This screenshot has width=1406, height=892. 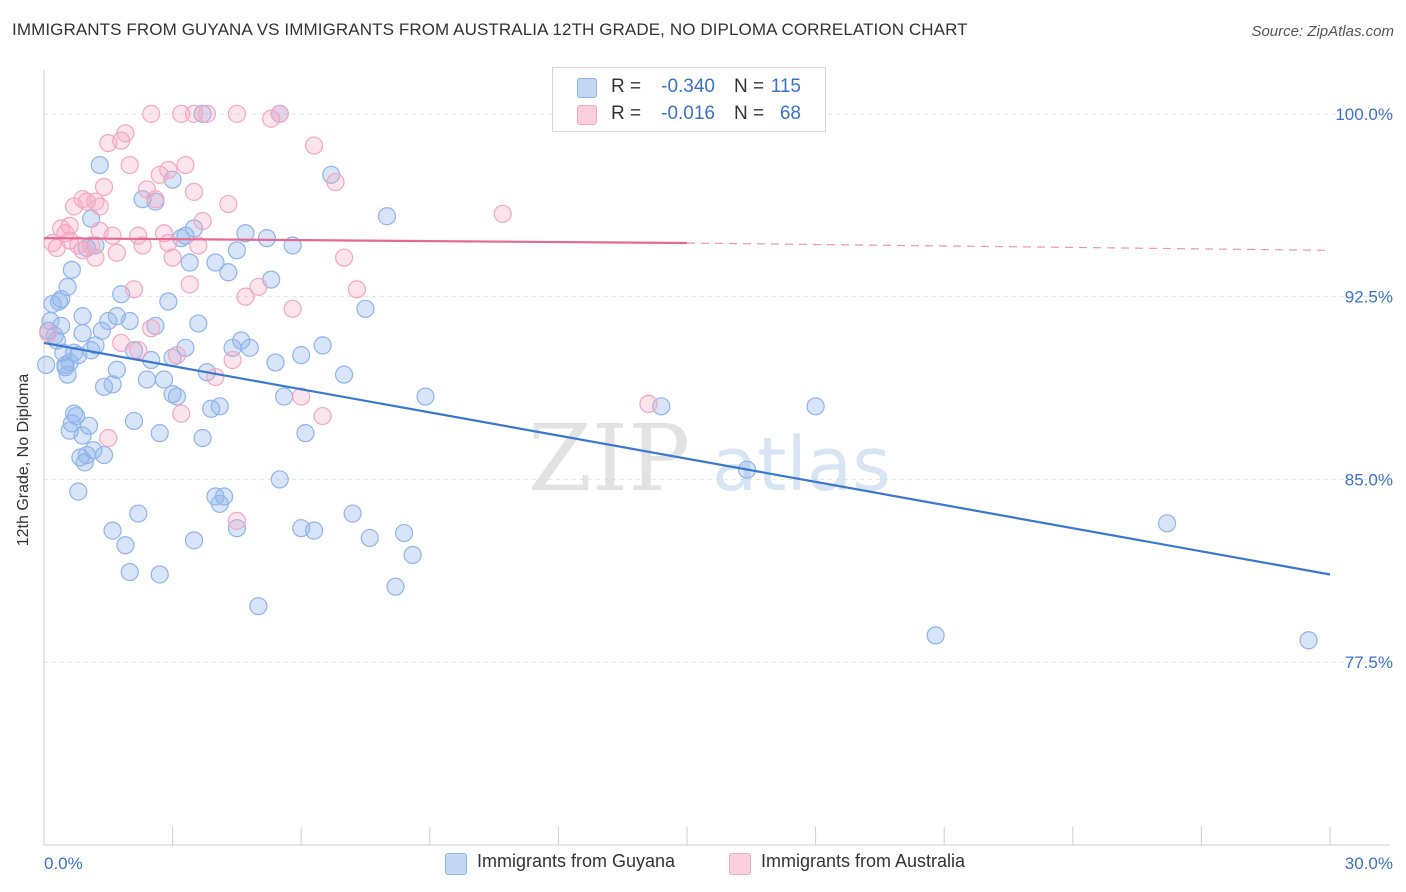 What do you see at coordinates (1364, 388) in the screenshot?
I see `y-tick-labels: 77.5% 85.0% 92.5% 100.0%` at bounding box center [1364, 388].